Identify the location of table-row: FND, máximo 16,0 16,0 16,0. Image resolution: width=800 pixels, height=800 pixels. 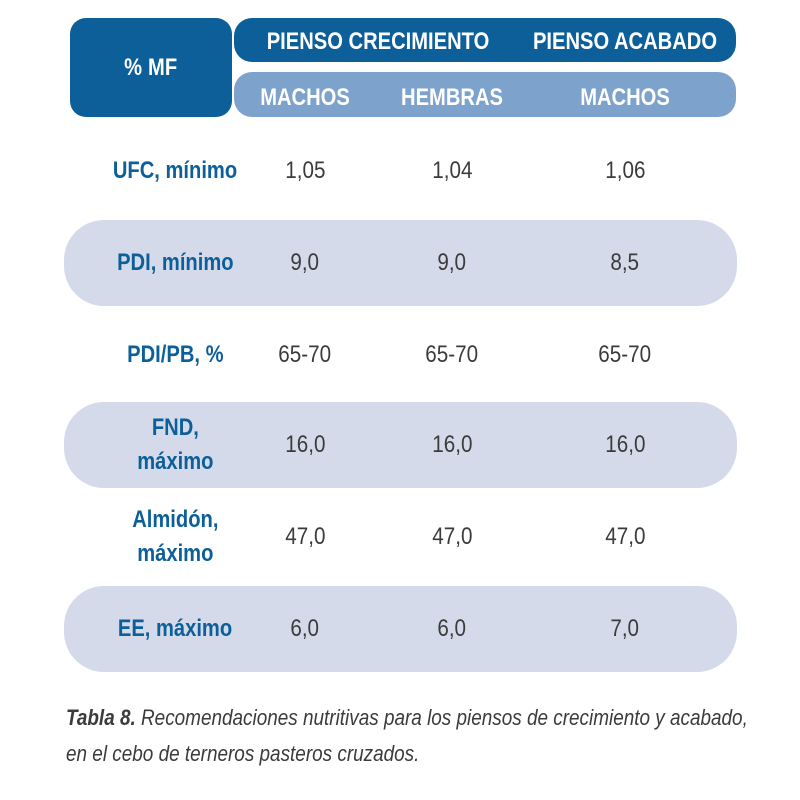
(400, 445).